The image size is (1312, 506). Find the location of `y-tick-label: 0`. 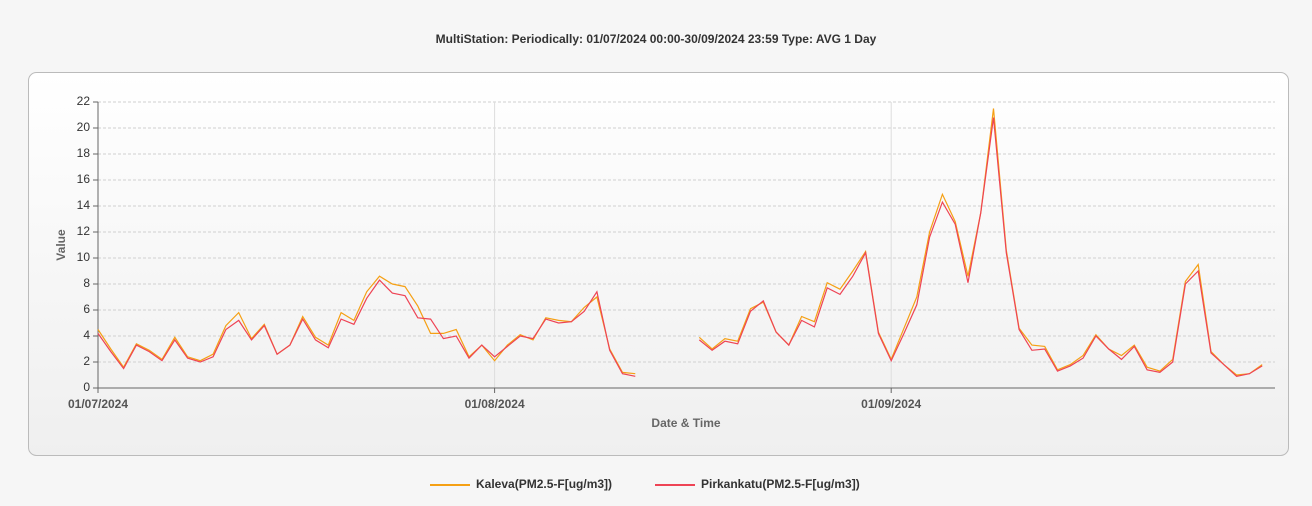

y-tick-label: 0 is located at coordinates (86, 387).